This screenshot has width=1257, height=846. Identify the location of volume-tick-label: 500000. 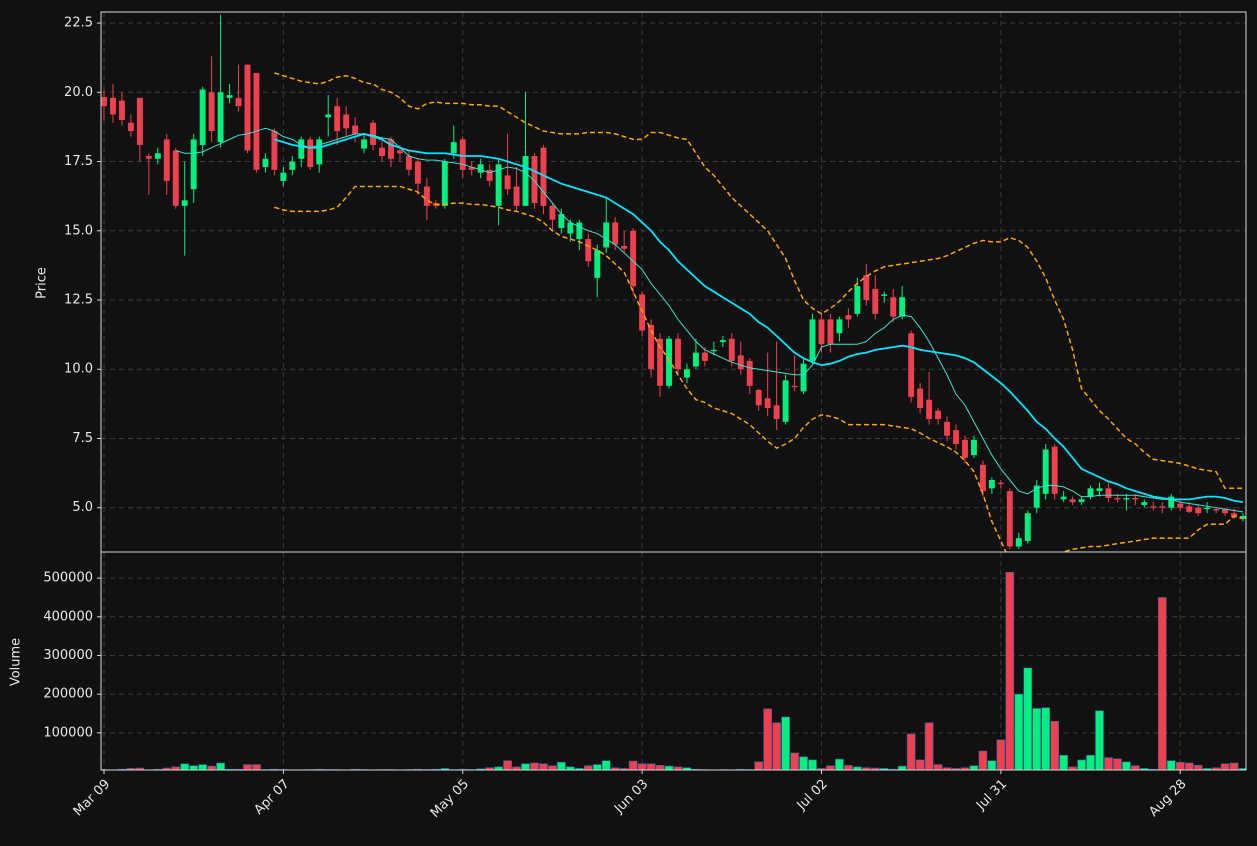
(68, 578).